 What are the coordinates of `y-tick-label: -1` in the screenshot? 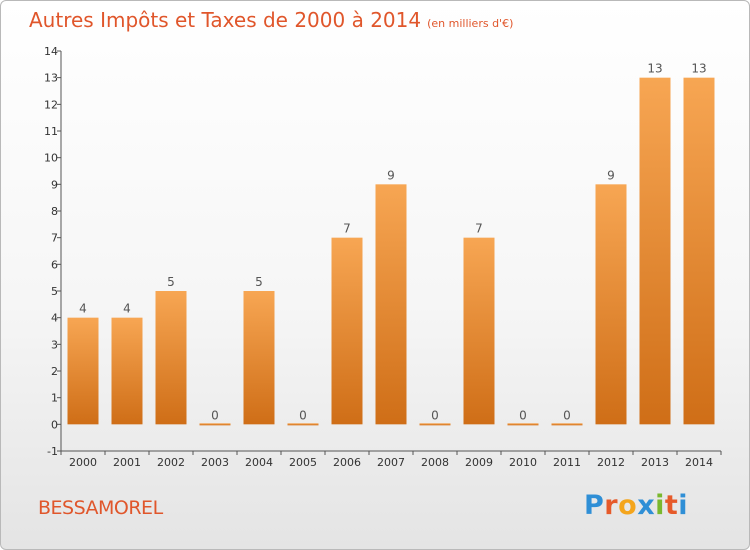 It's located at (52, 451).